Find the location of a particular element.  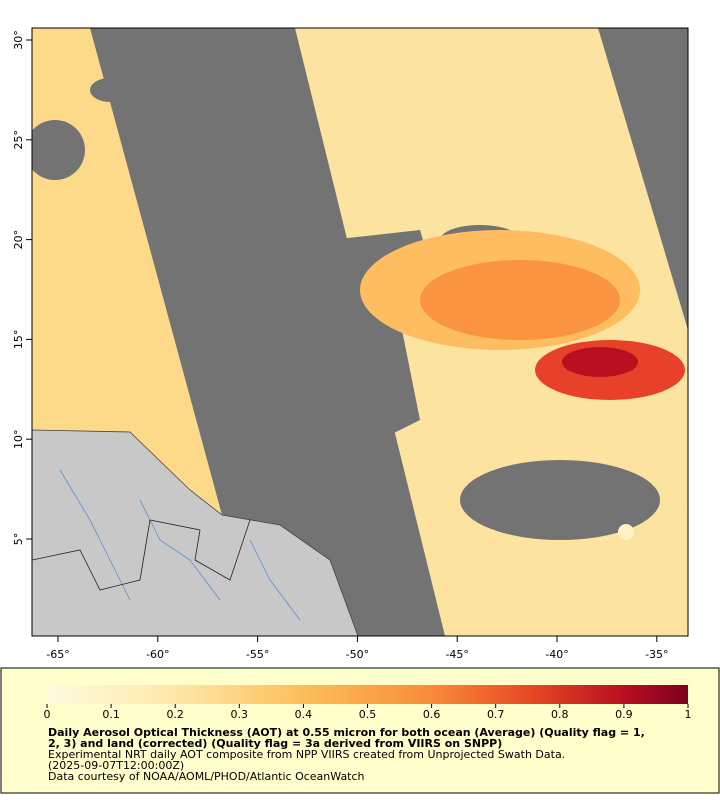

caption-line: (2025-09-07T12:00:00Z) is located at coordinates (116, 765).